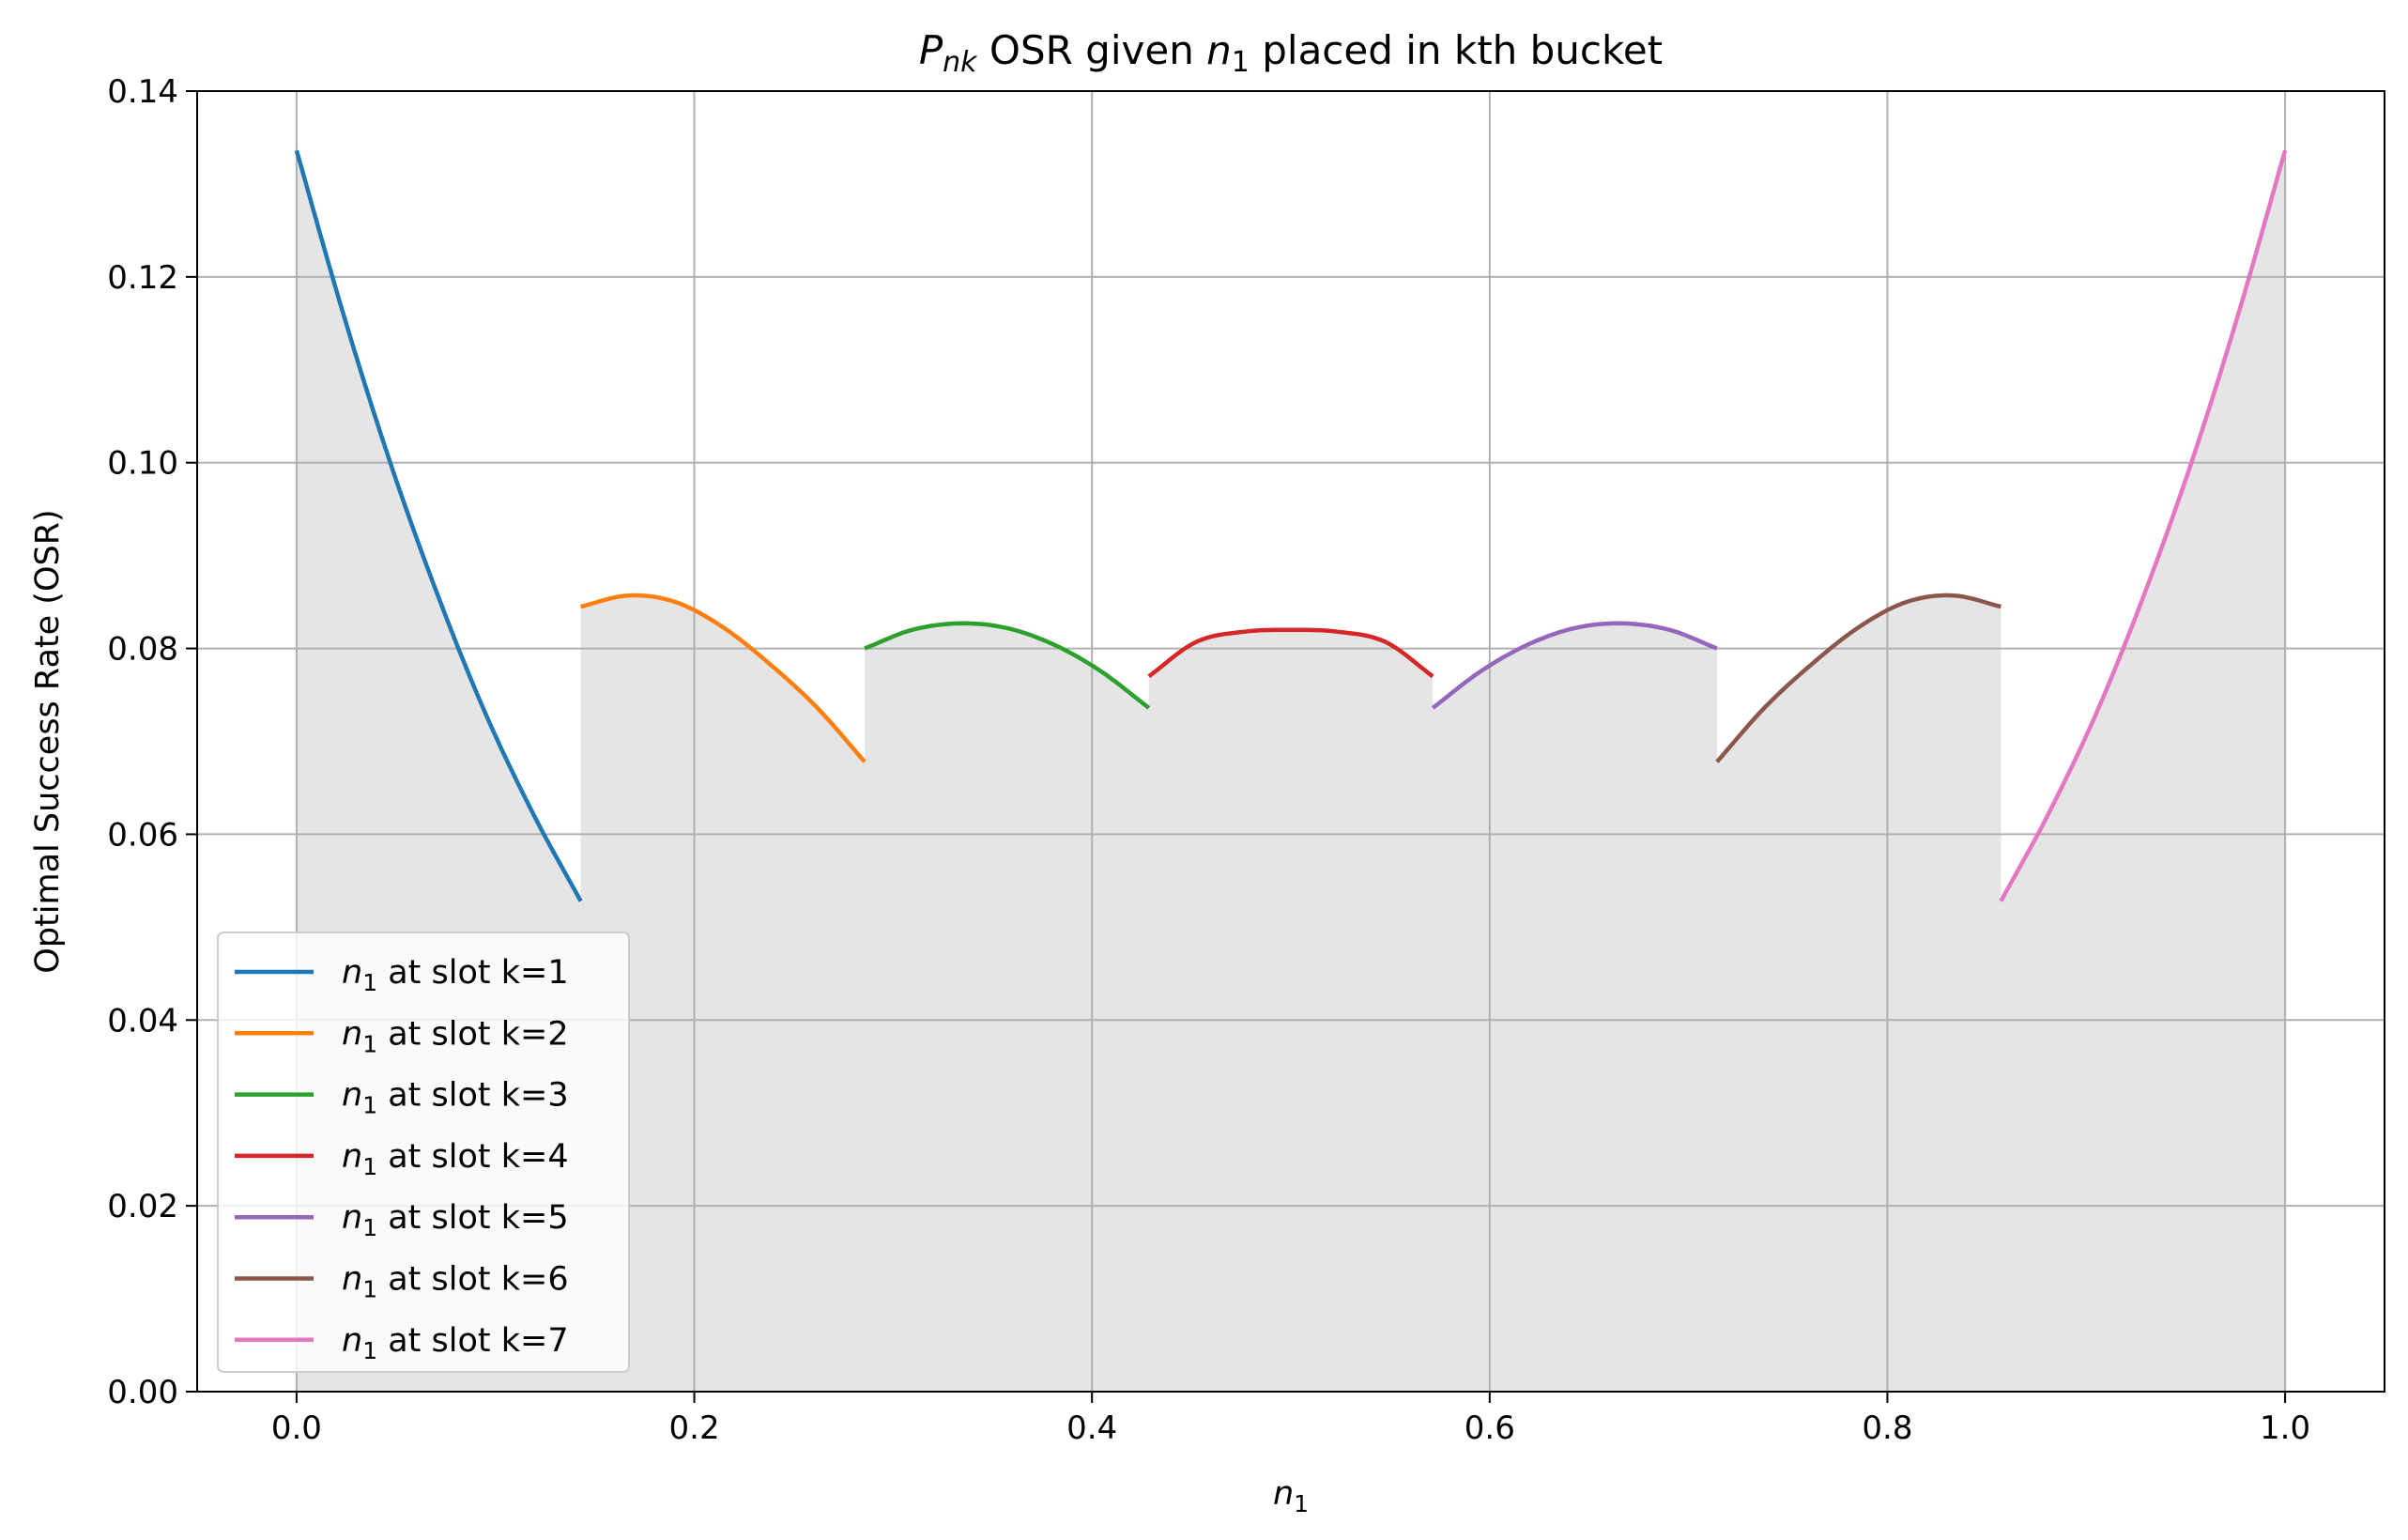  I want to click on y-tick-label: 0.04, so click(142, 1021).